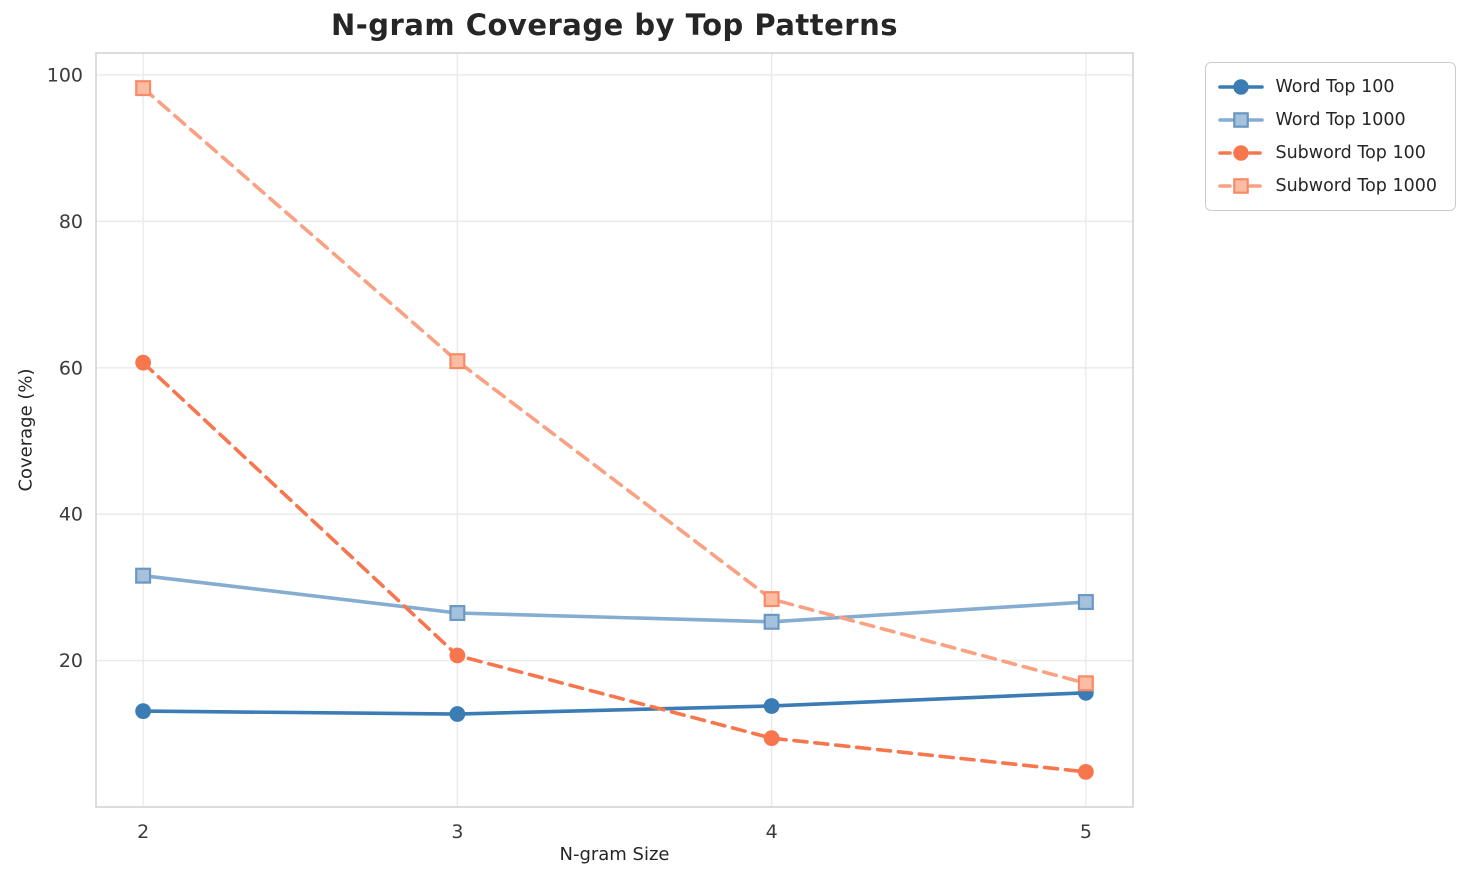 The width and height of the screenshot is (1478, 885). I want to click on y-tick-label: 40, so click(71, 515).